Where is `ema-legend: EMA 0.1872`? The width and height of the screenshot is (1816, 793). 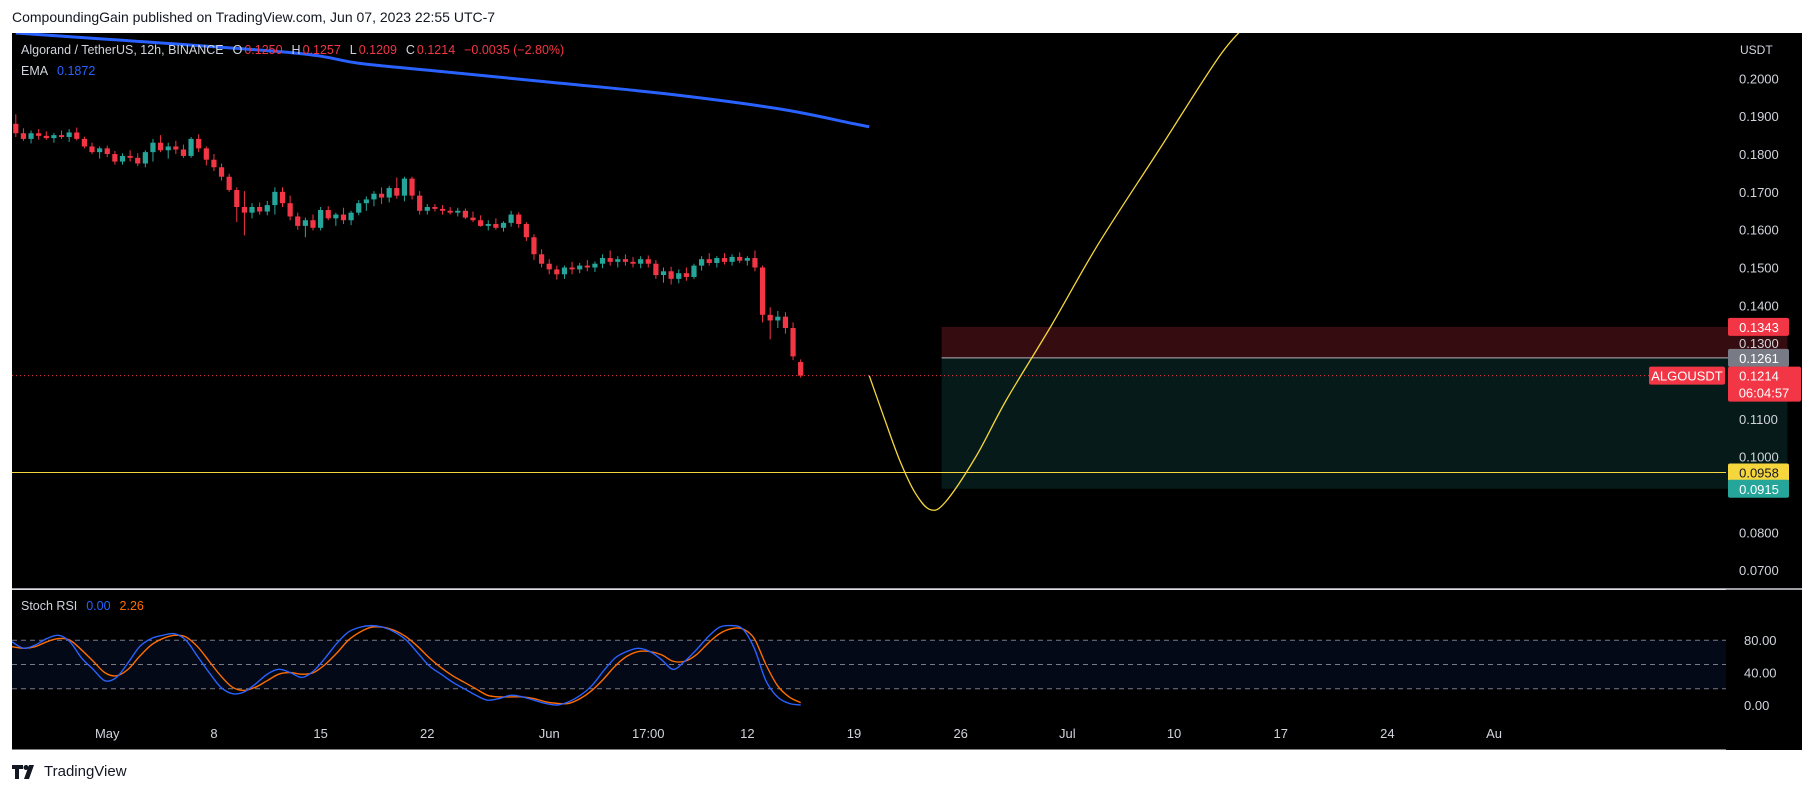
ema-legend: EMA 0.1872 is located at coordinates (59, 71).